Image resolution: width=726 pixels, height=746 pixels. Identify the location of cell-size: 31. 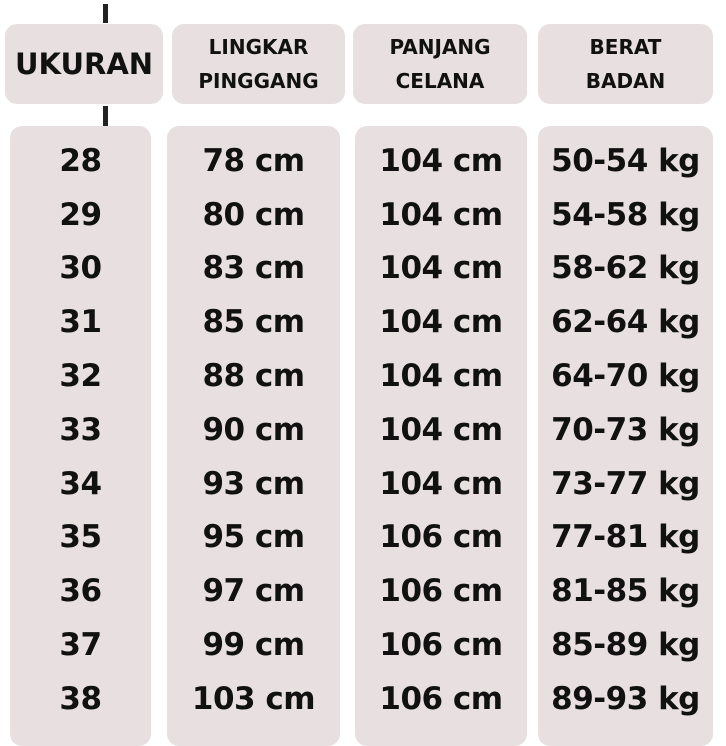
(80, 322).